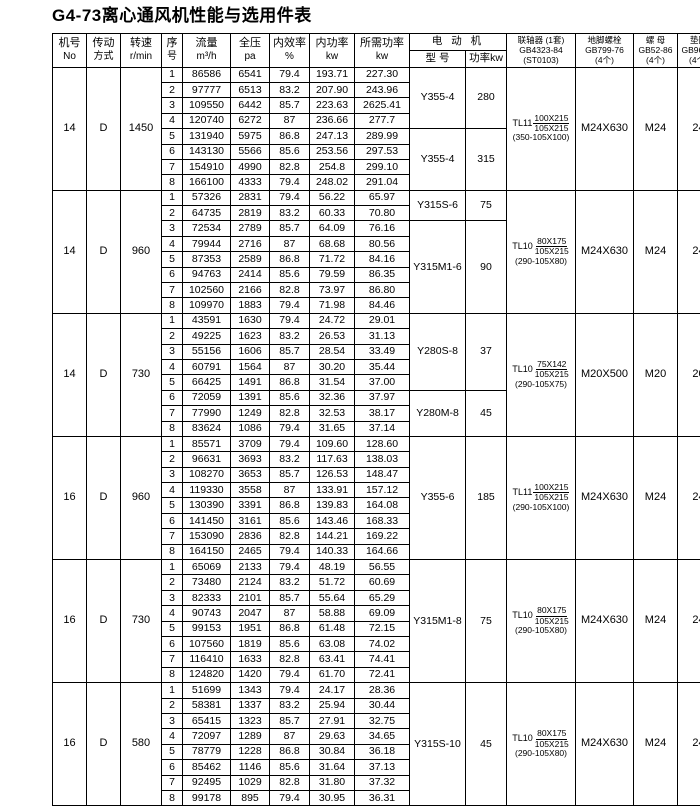 This screenshot has height=806, width=700. What do you see at coordinates (689, 374) in the screenshot?
I see `cell-washer: 20` at bounding box center [689, 374].